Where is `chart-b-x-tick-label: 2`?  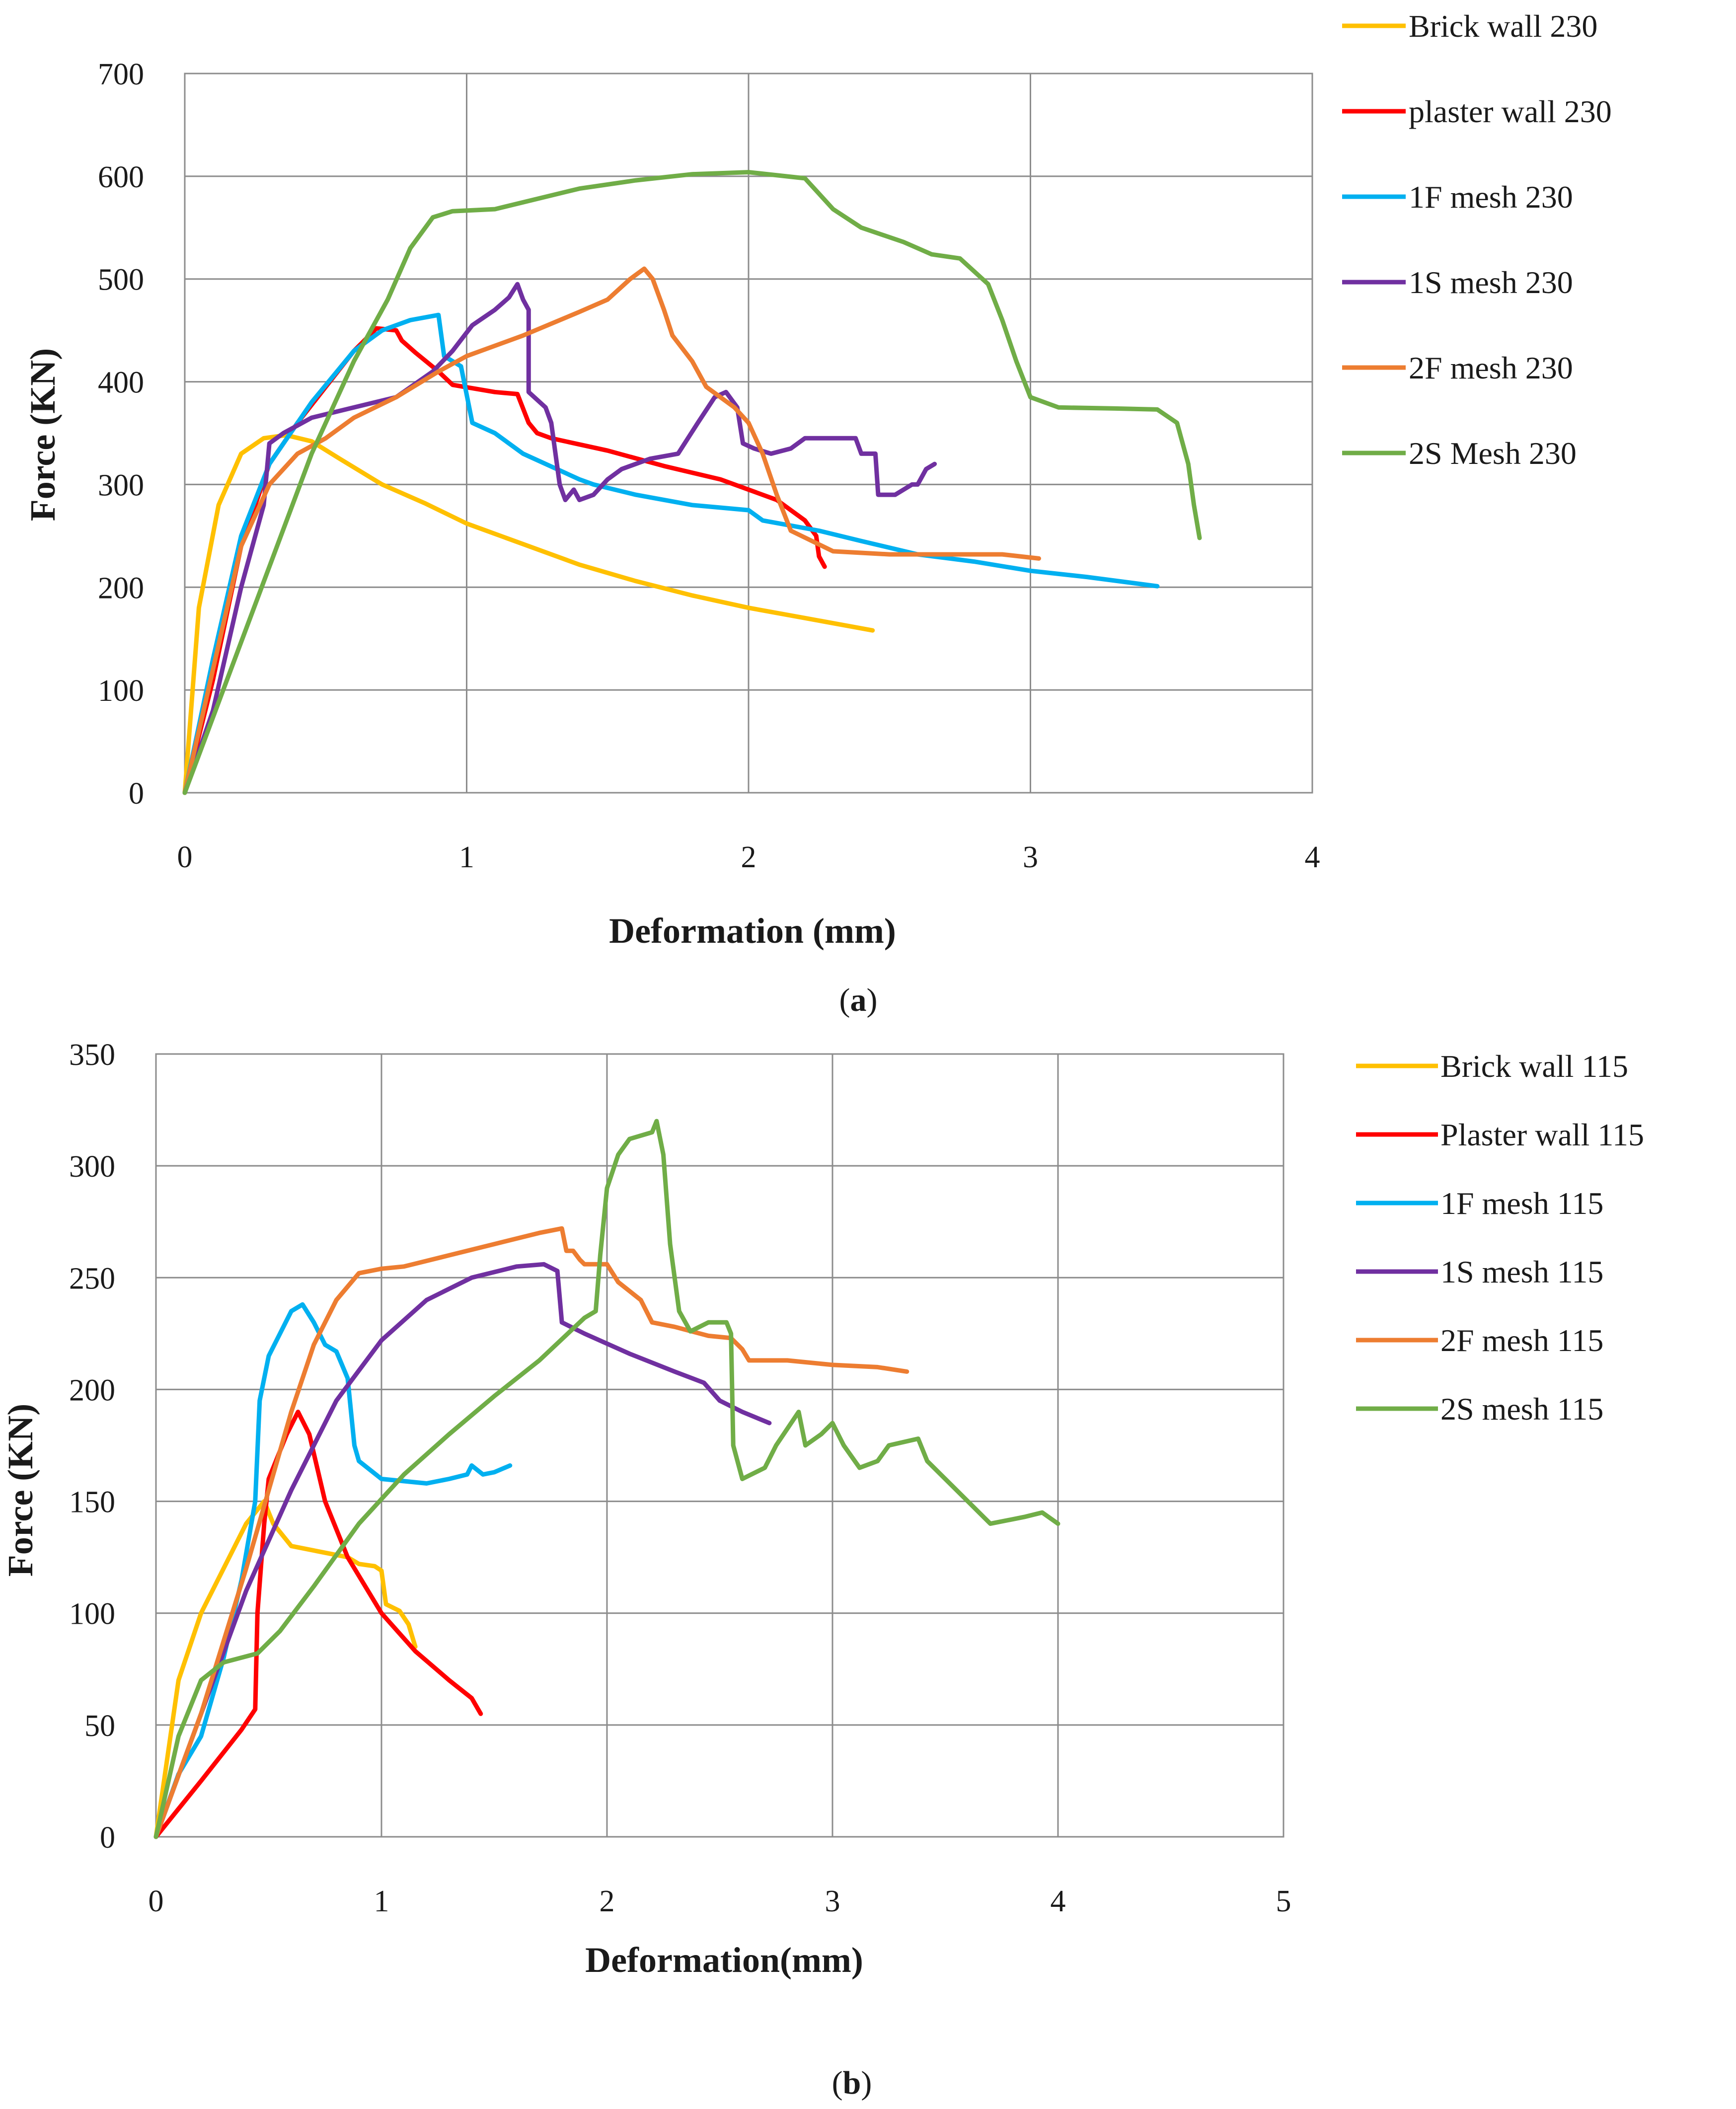 chart-b-x-tick-label: 2 is located at coordinates (608, 1901).